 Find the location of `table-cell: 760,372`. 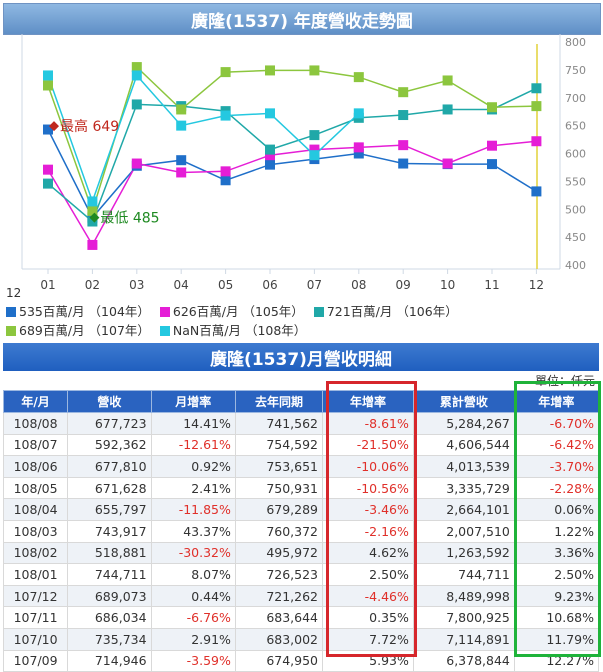

table-cell: 760,372 is located at coordinates (279, 531).